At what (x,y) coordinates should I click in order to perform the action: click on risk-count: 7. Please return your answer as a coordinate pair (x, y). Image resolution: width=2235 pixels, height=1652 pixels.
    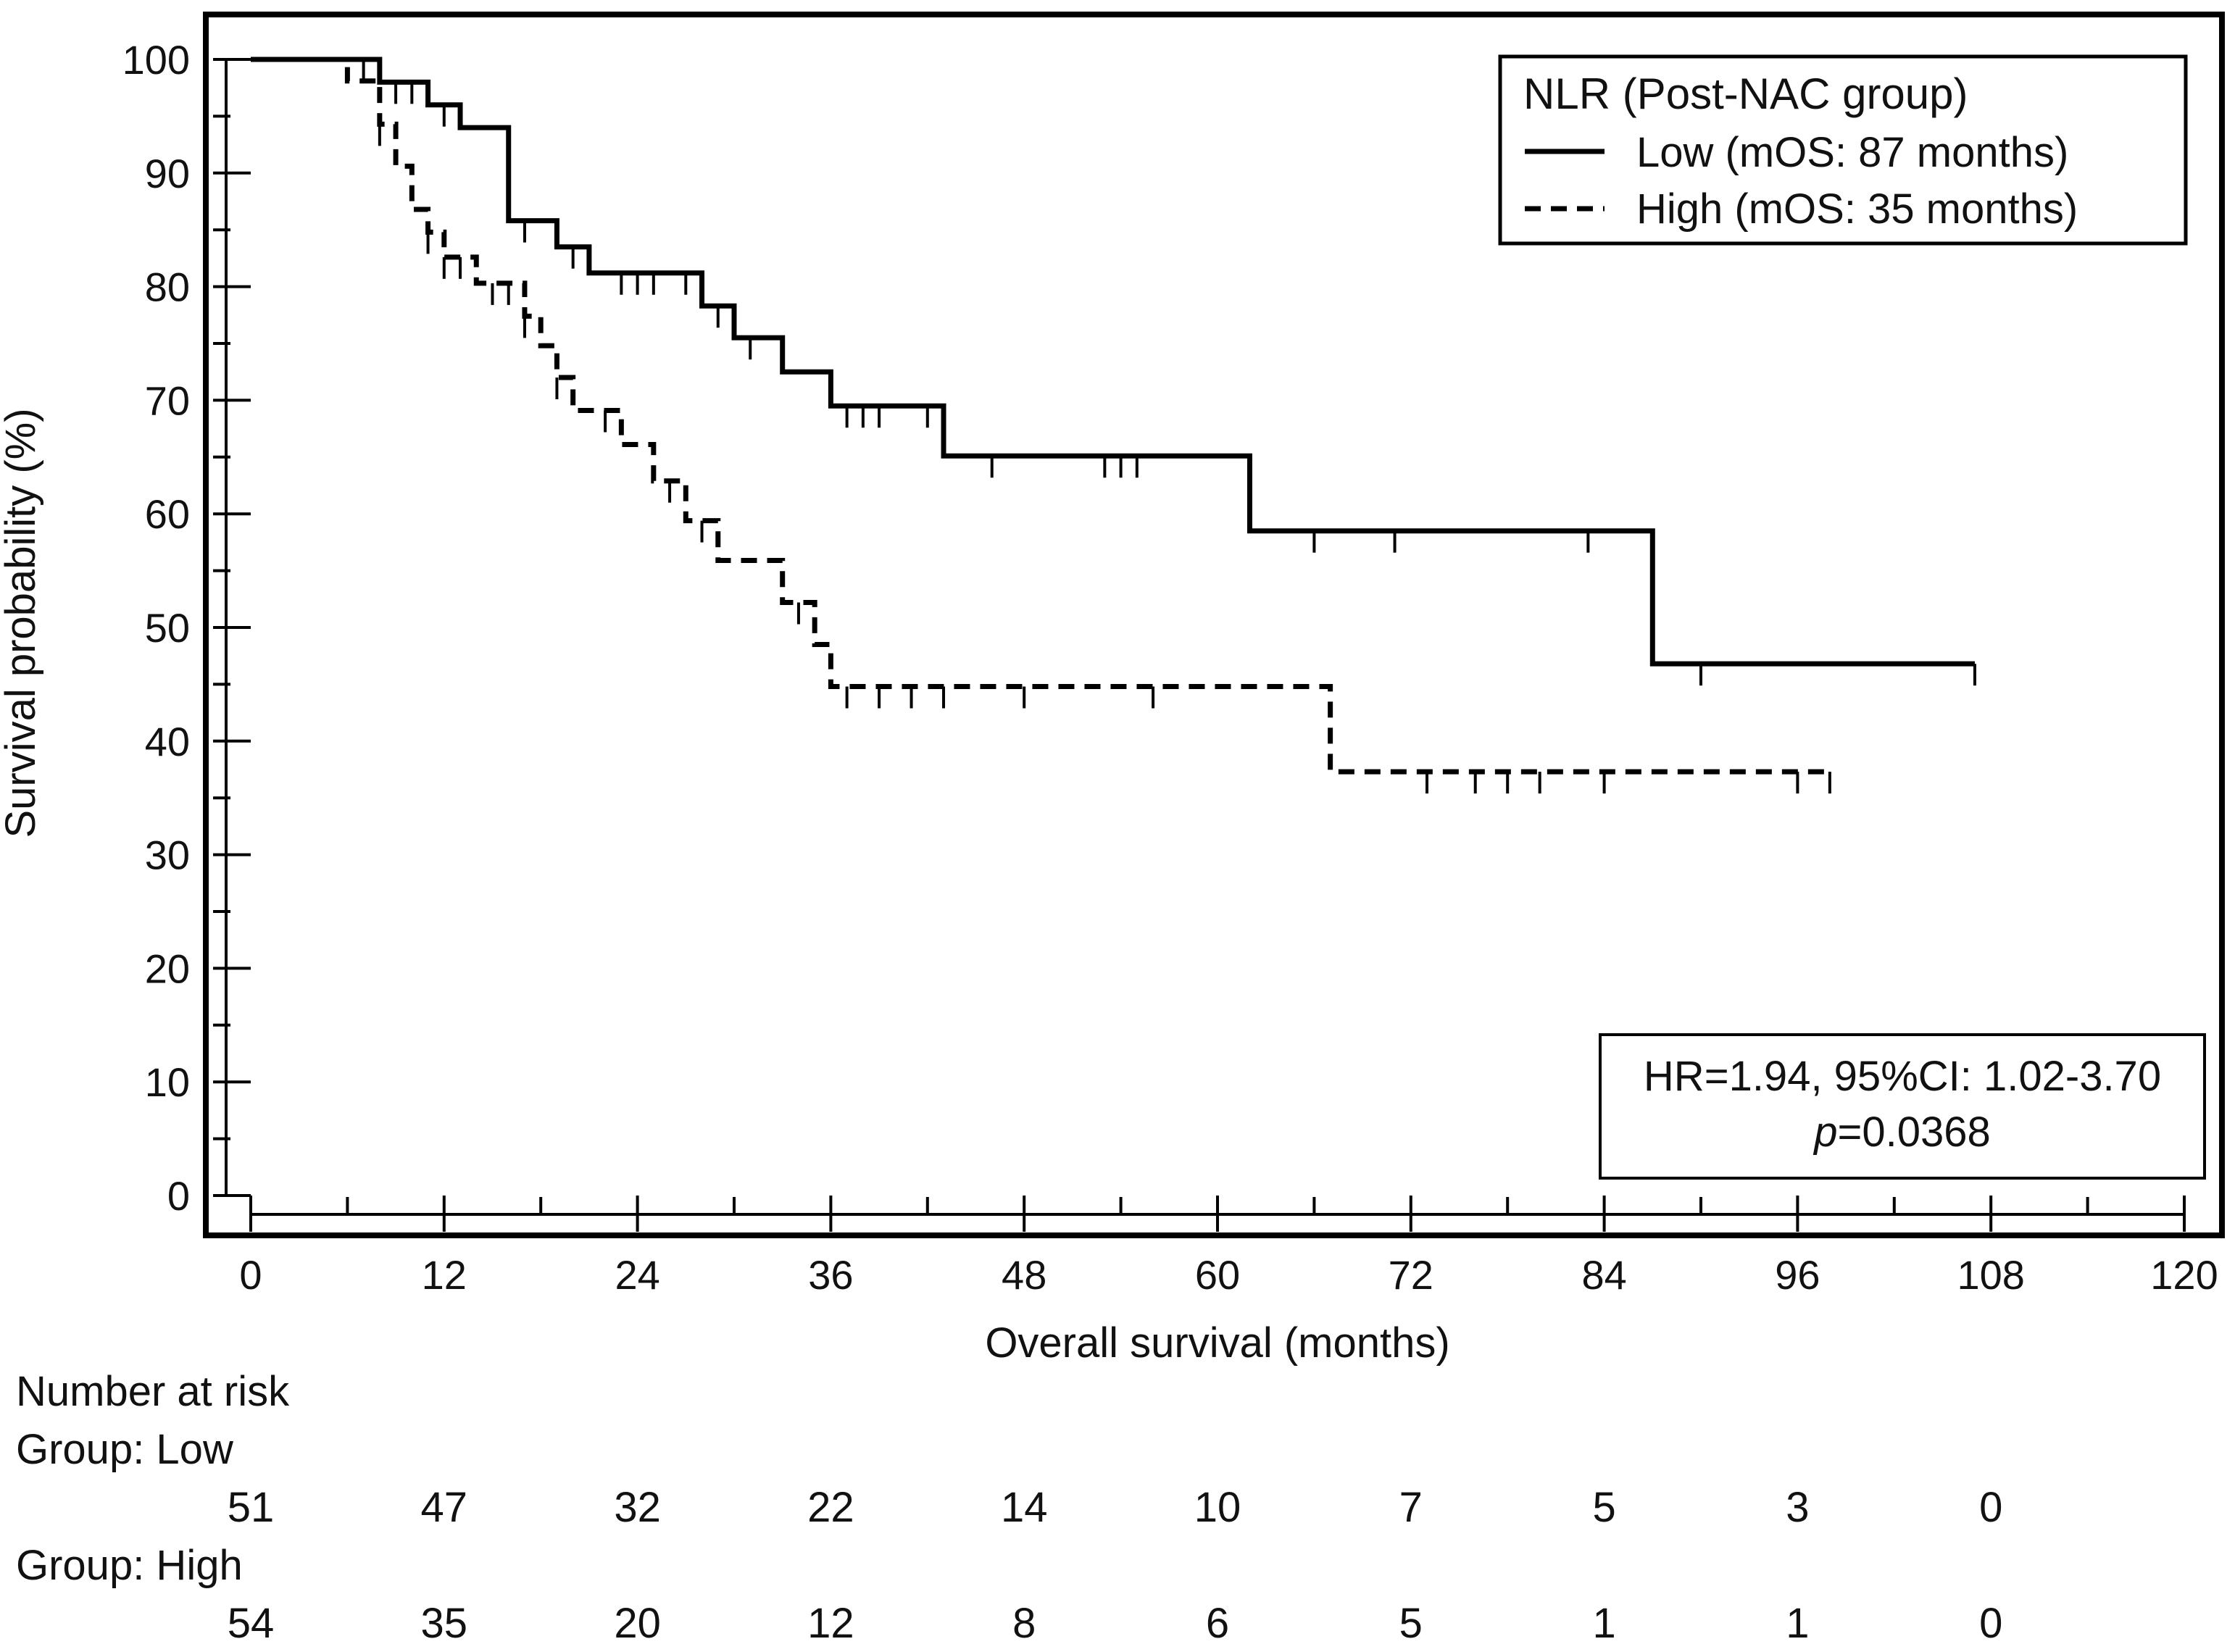
    Looking at the image, I should click on (1411, 1508).